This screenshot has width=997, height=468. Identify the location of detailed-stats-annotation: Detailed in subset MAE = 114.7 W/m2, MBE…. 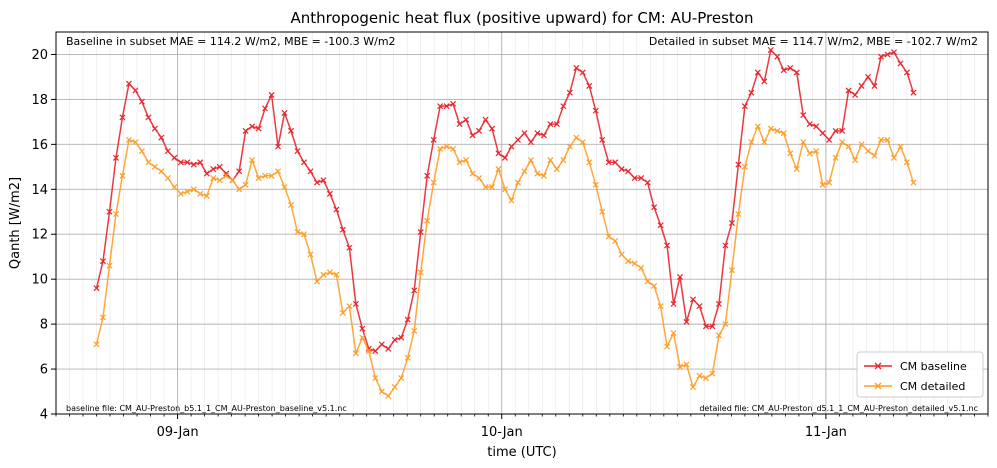
(813, 41).